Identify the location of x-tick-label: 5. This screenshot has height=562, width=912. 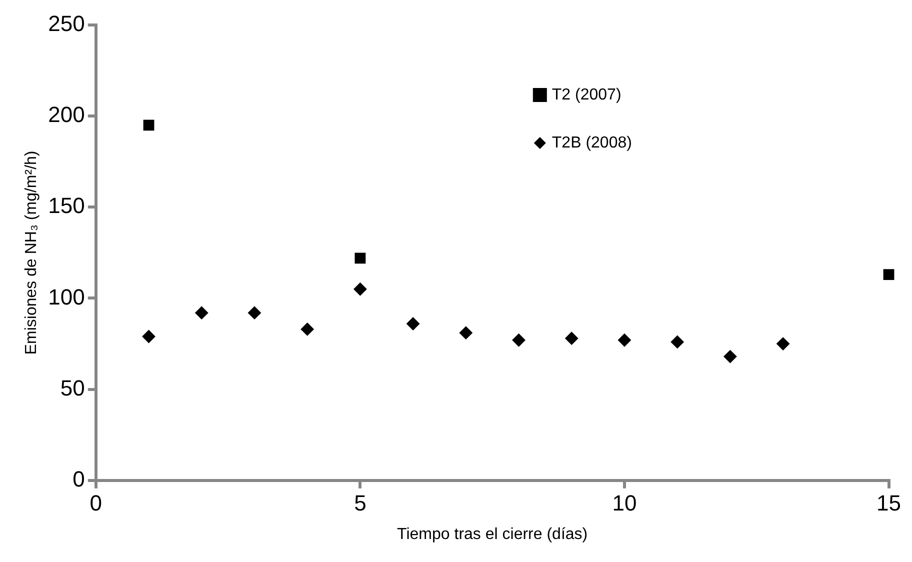
(360, 503).